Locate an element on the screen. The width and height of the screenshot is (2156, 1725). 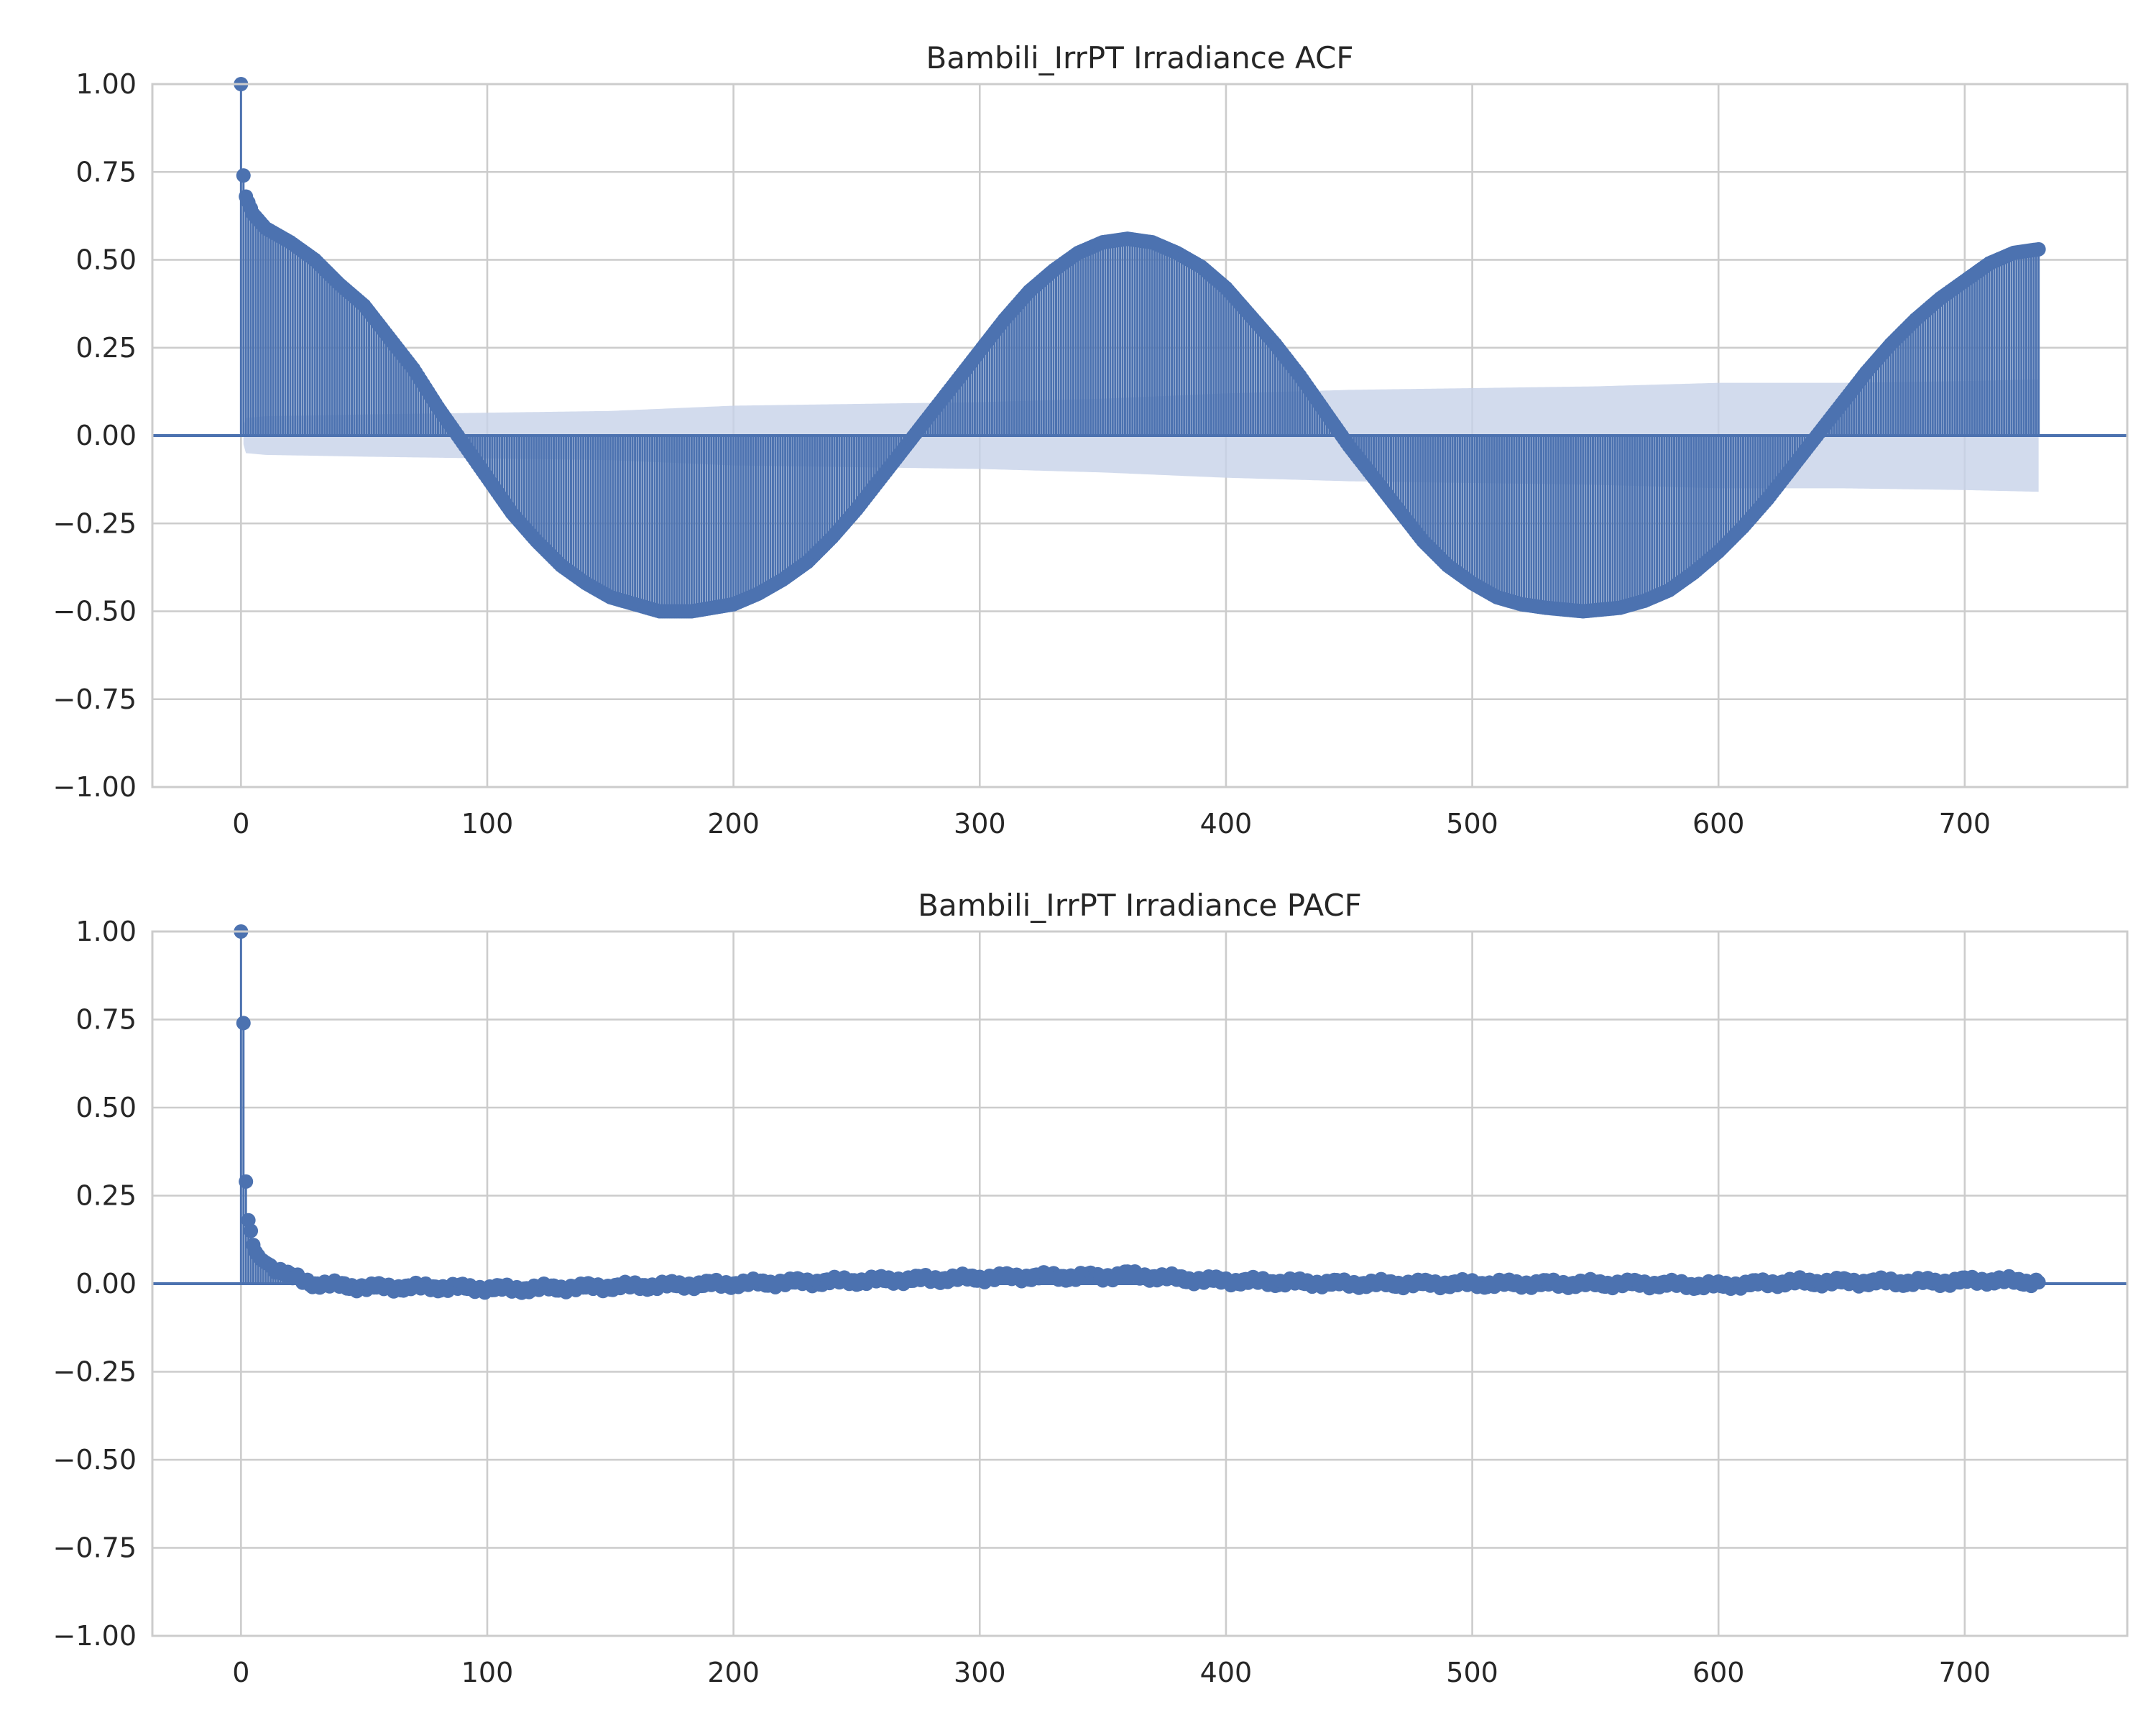
acf-ytick-label: 0.50 is located at coordinates (106, 260).